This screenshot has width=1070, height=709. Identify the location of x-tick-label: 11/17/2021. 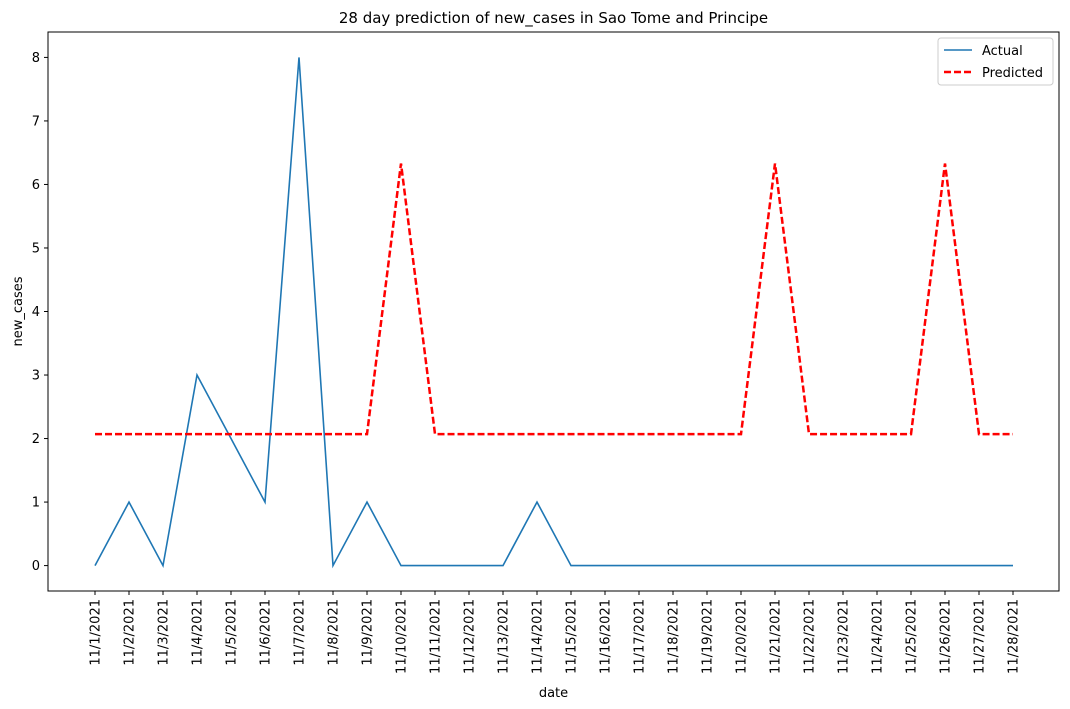
(640, 636).